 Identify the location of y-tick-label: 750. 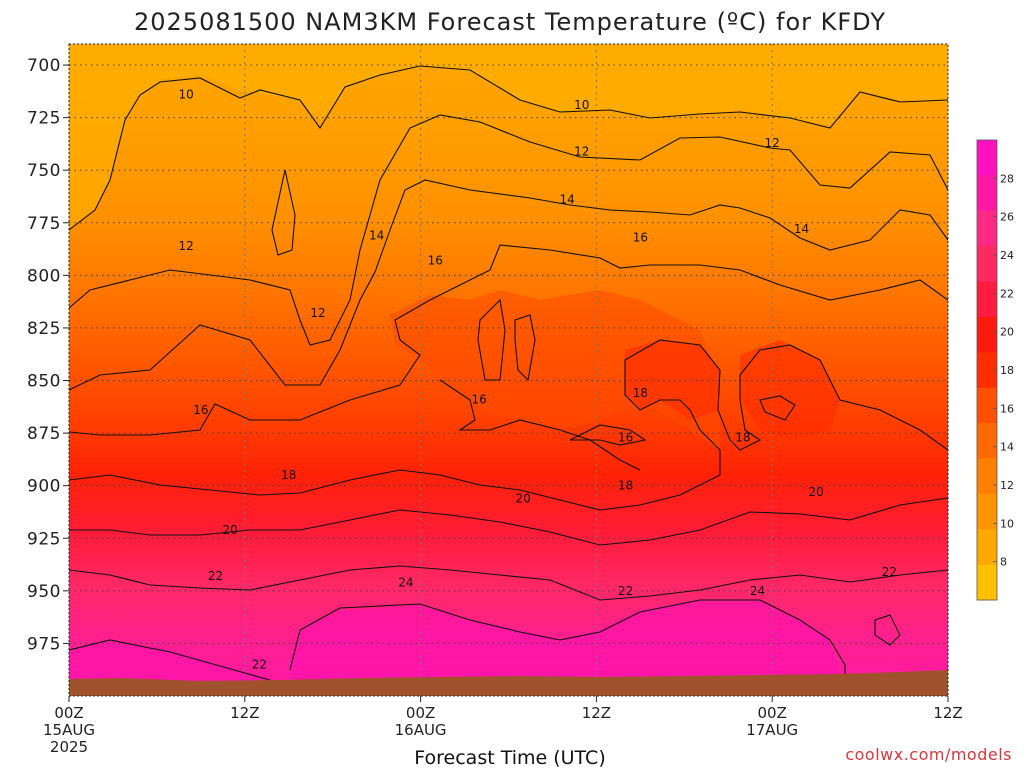
(44, 171).